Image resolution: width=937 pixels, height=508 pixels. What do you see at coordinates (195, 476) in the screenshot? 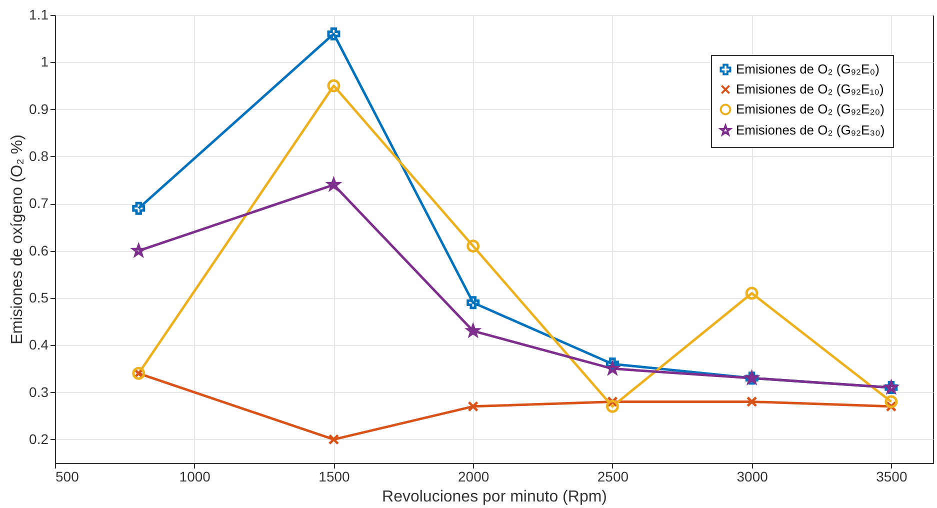
I see `x-tick-label: 1000` at bounding box center [195, 476].